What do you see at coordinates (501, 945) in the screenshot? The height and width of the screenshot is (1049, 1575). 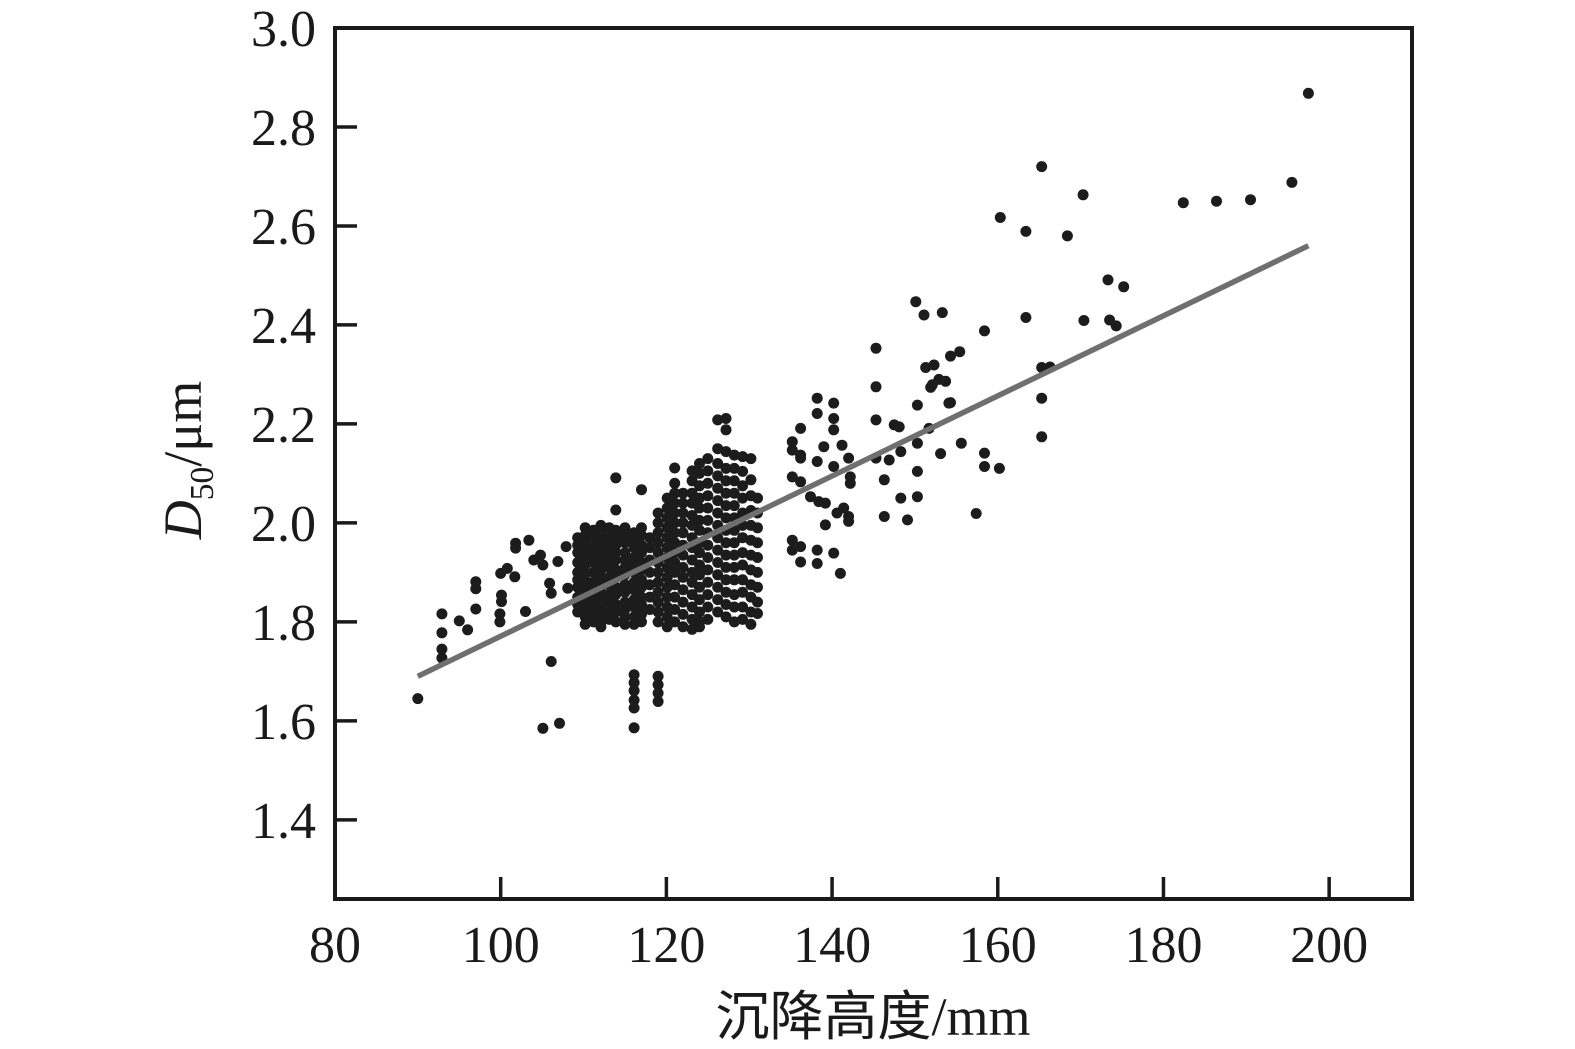 I see `x-tick-label: 100` at bounding box center [501, 945].